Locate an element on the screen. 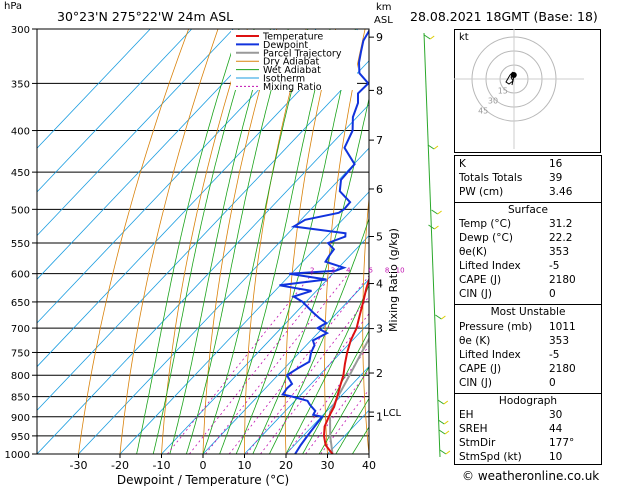 This screenshot has height=486, width=629. datetime-title: 28.08.2021 18GMT (Base: 18) is located at coordinates (504, 16).